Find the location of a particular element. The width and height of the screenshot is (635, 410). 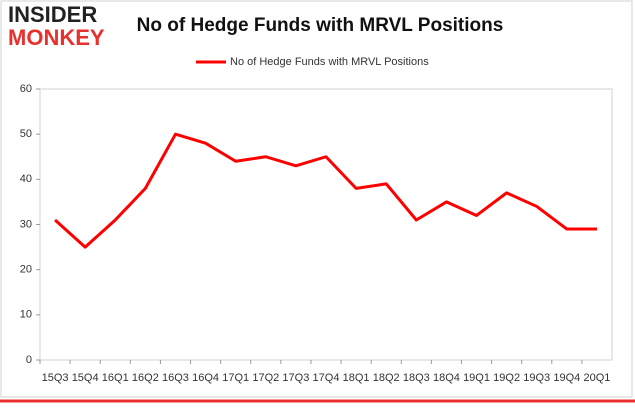

x-tick-label: 19Q3 is located at coordinates (536, 378).